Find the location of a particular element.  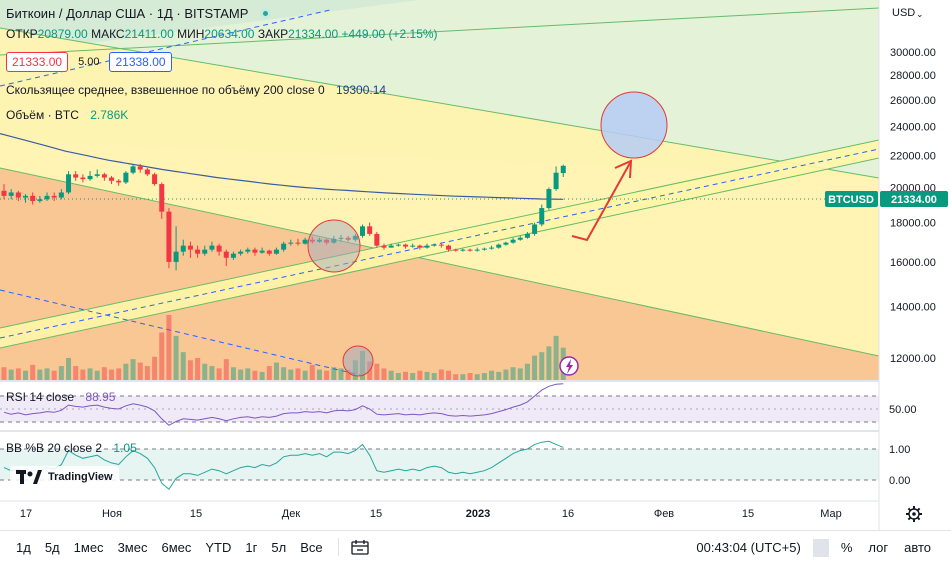

circle-annotation-low is located at coordinates (358, 361).